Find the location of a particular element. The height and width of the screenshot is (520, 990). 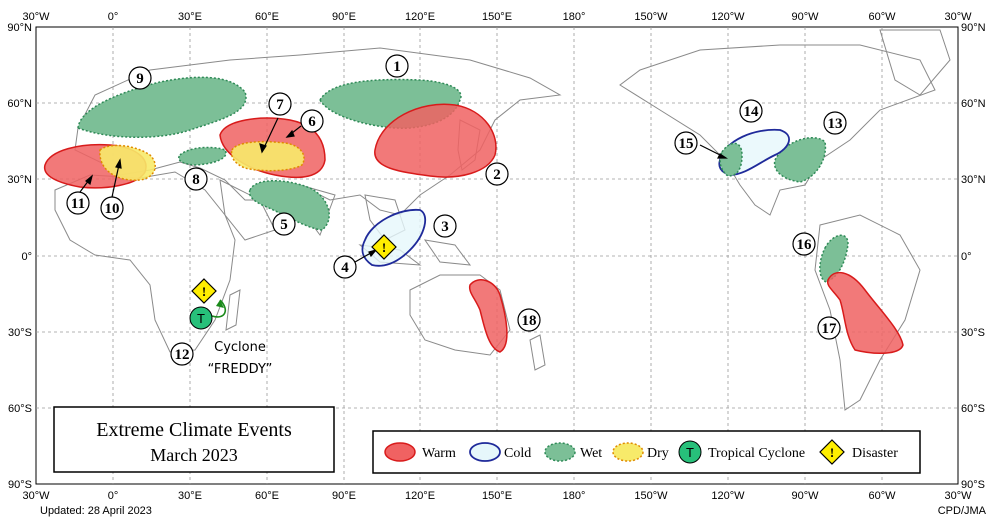

svg-text: 90°W is located at coordinates (805, 17).